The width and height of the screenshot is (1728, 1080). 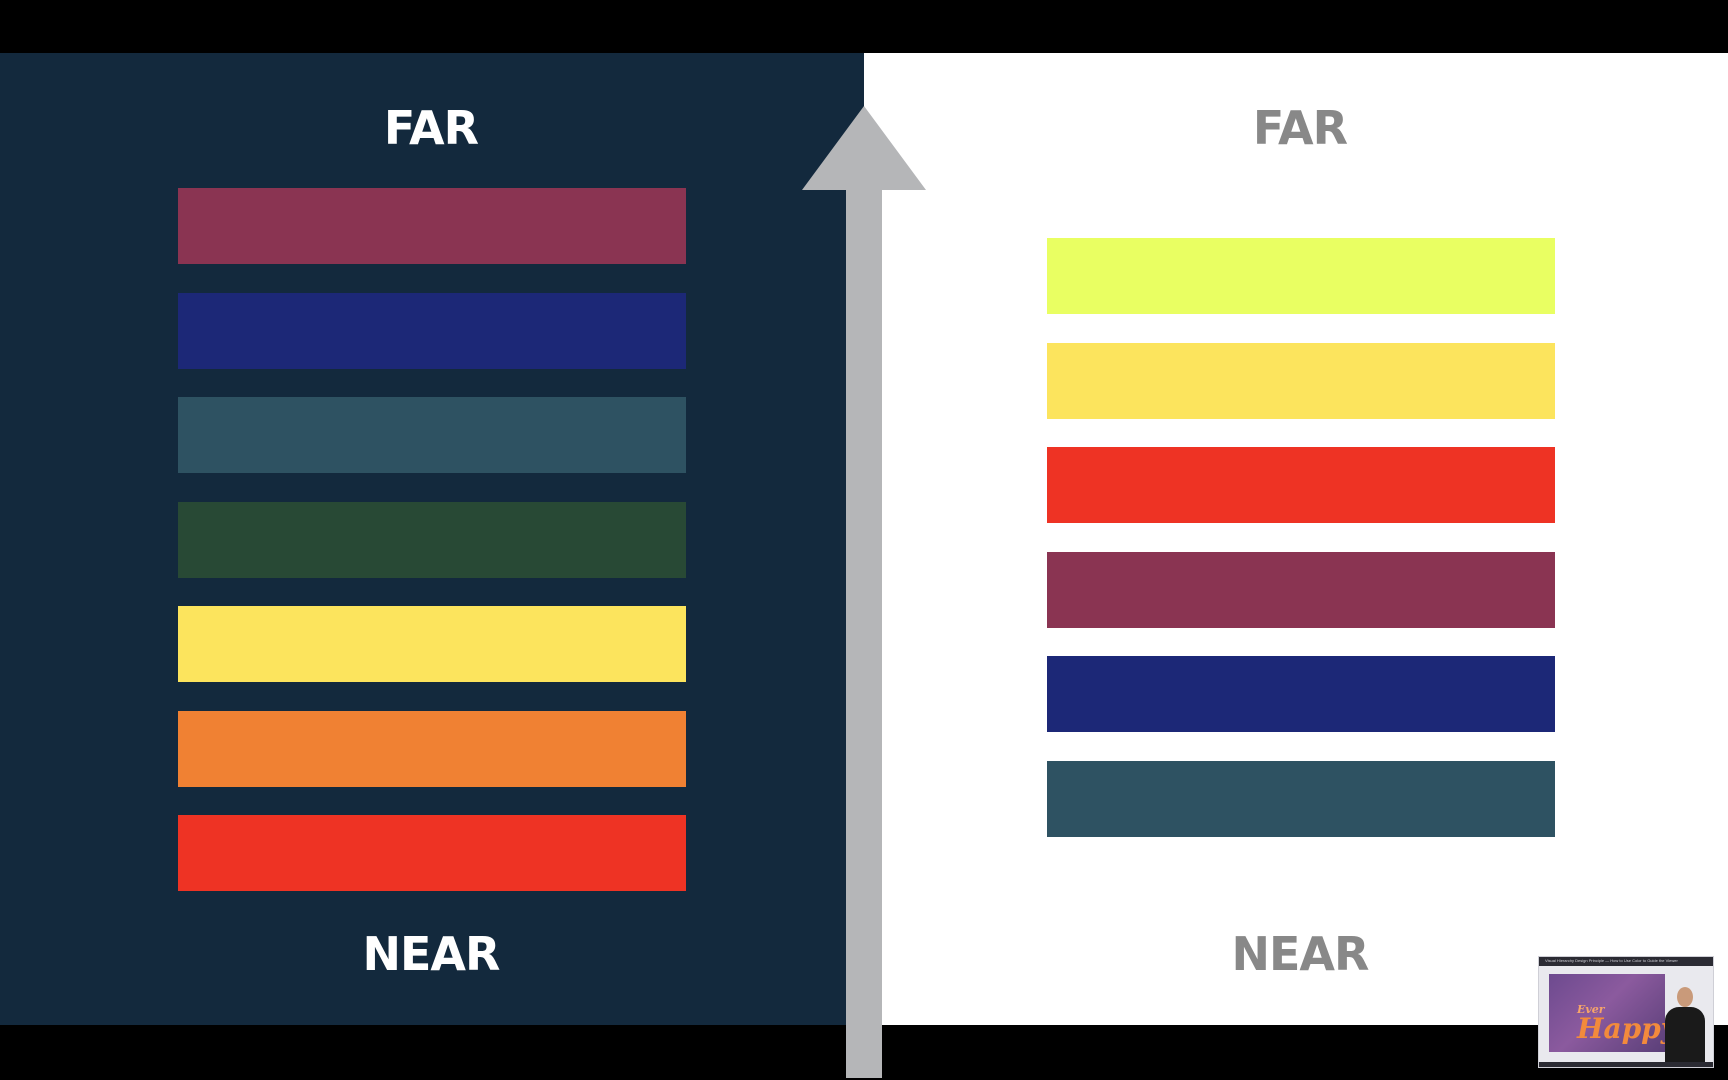 I want to click on up-arrow-icon, so click(x=864, y=592).